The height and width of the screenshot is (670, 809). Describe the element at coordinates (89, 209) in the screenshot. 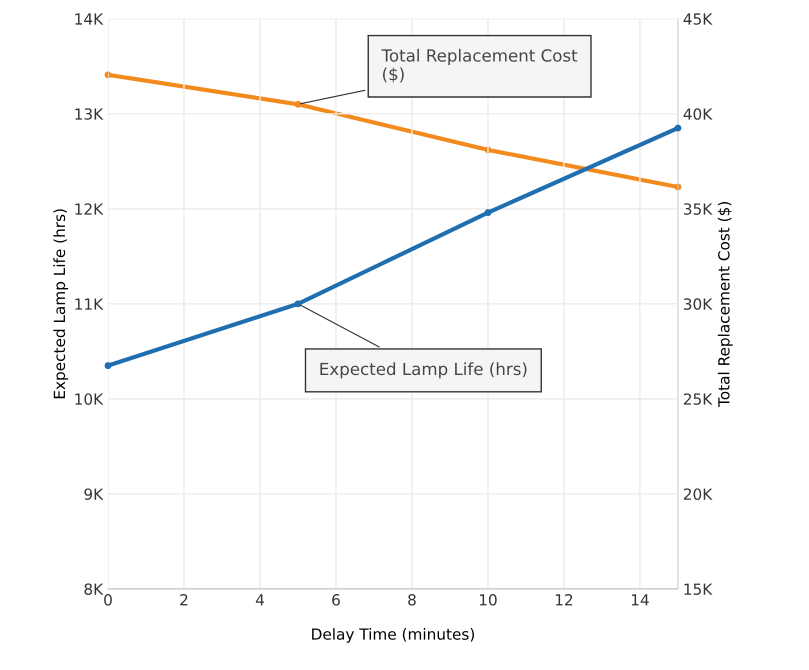

I see `y-tick-label: 12K` at that location.